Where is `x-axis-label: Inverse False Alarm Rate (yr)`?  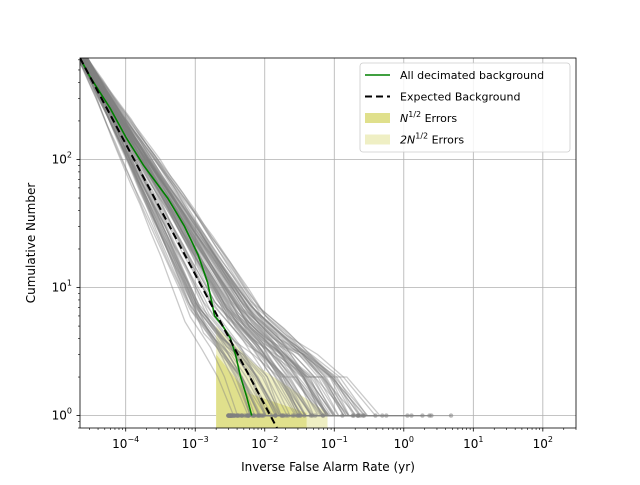
x-axis-label: Inverse False Alarm Rate (yr) is located at coordinates (328, 467).